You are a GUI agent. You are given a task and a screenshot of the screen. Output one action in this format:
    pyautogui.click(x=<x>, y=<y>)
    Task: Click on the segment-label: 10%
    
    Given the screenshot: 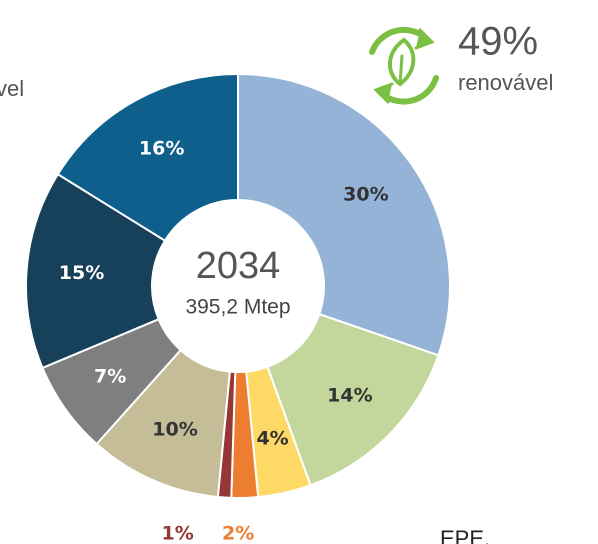 What is the action you would take?
    pyautogui.click(x=174, y=429)
    